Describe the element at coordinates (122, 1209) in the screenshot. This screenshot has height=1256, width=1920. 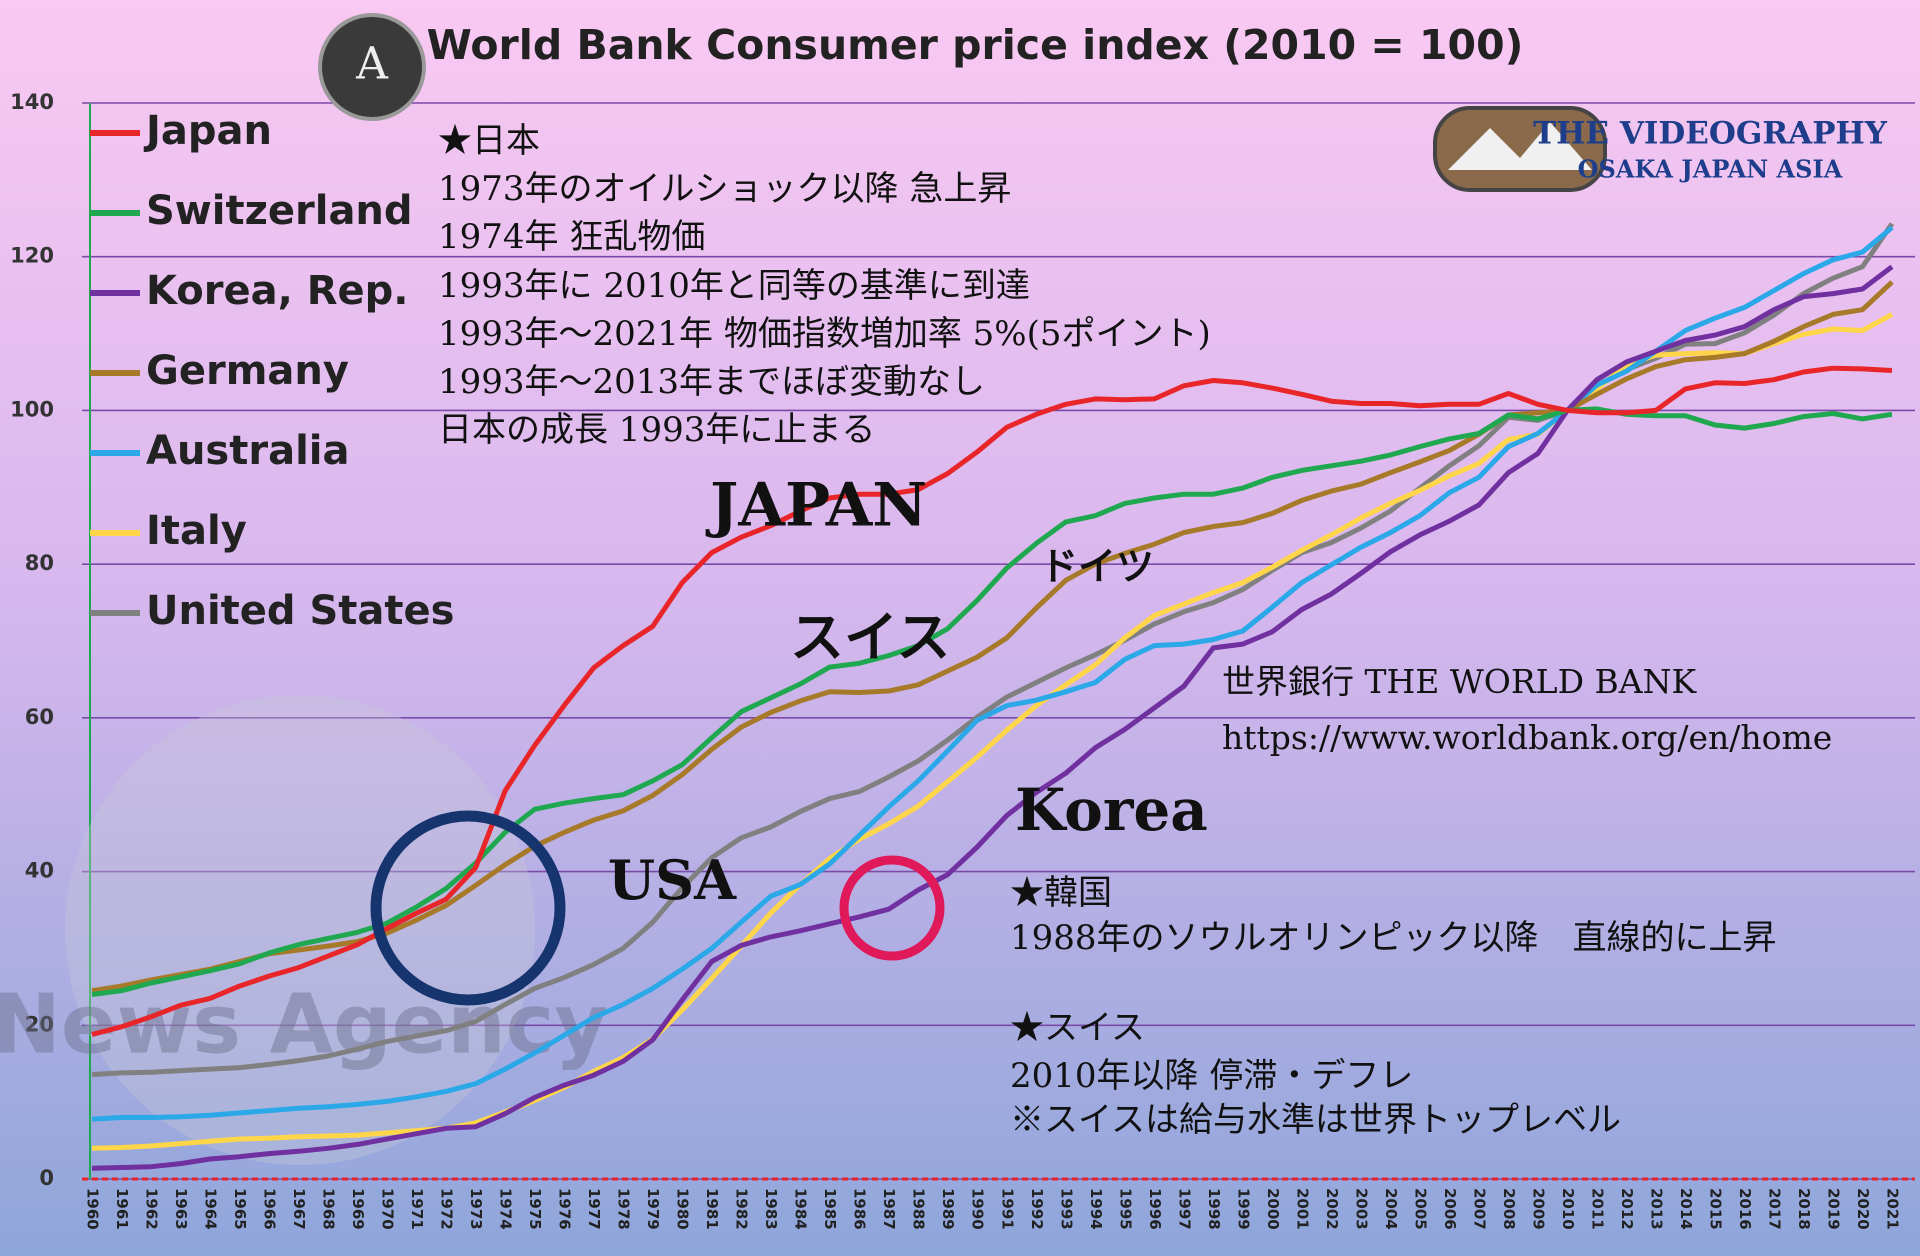
I see `x-tick-label: 1961` at that location.